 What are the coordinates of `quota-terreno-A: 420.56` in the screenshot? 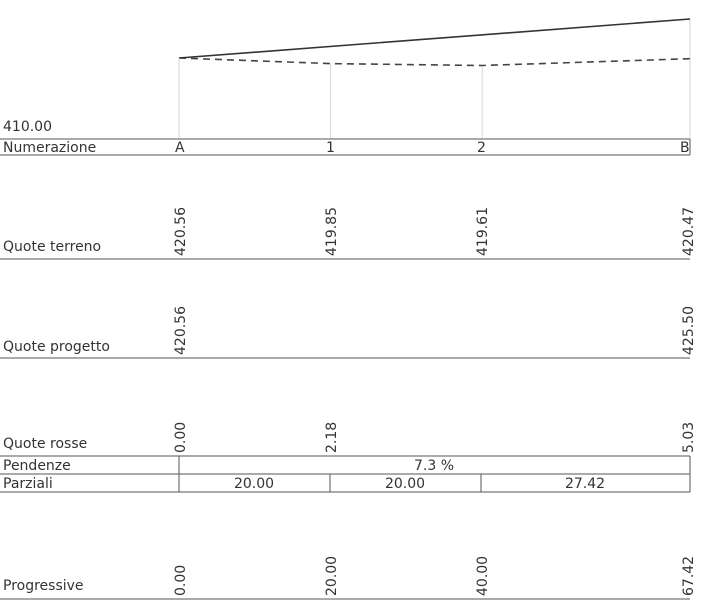 It's located at (181, 231).